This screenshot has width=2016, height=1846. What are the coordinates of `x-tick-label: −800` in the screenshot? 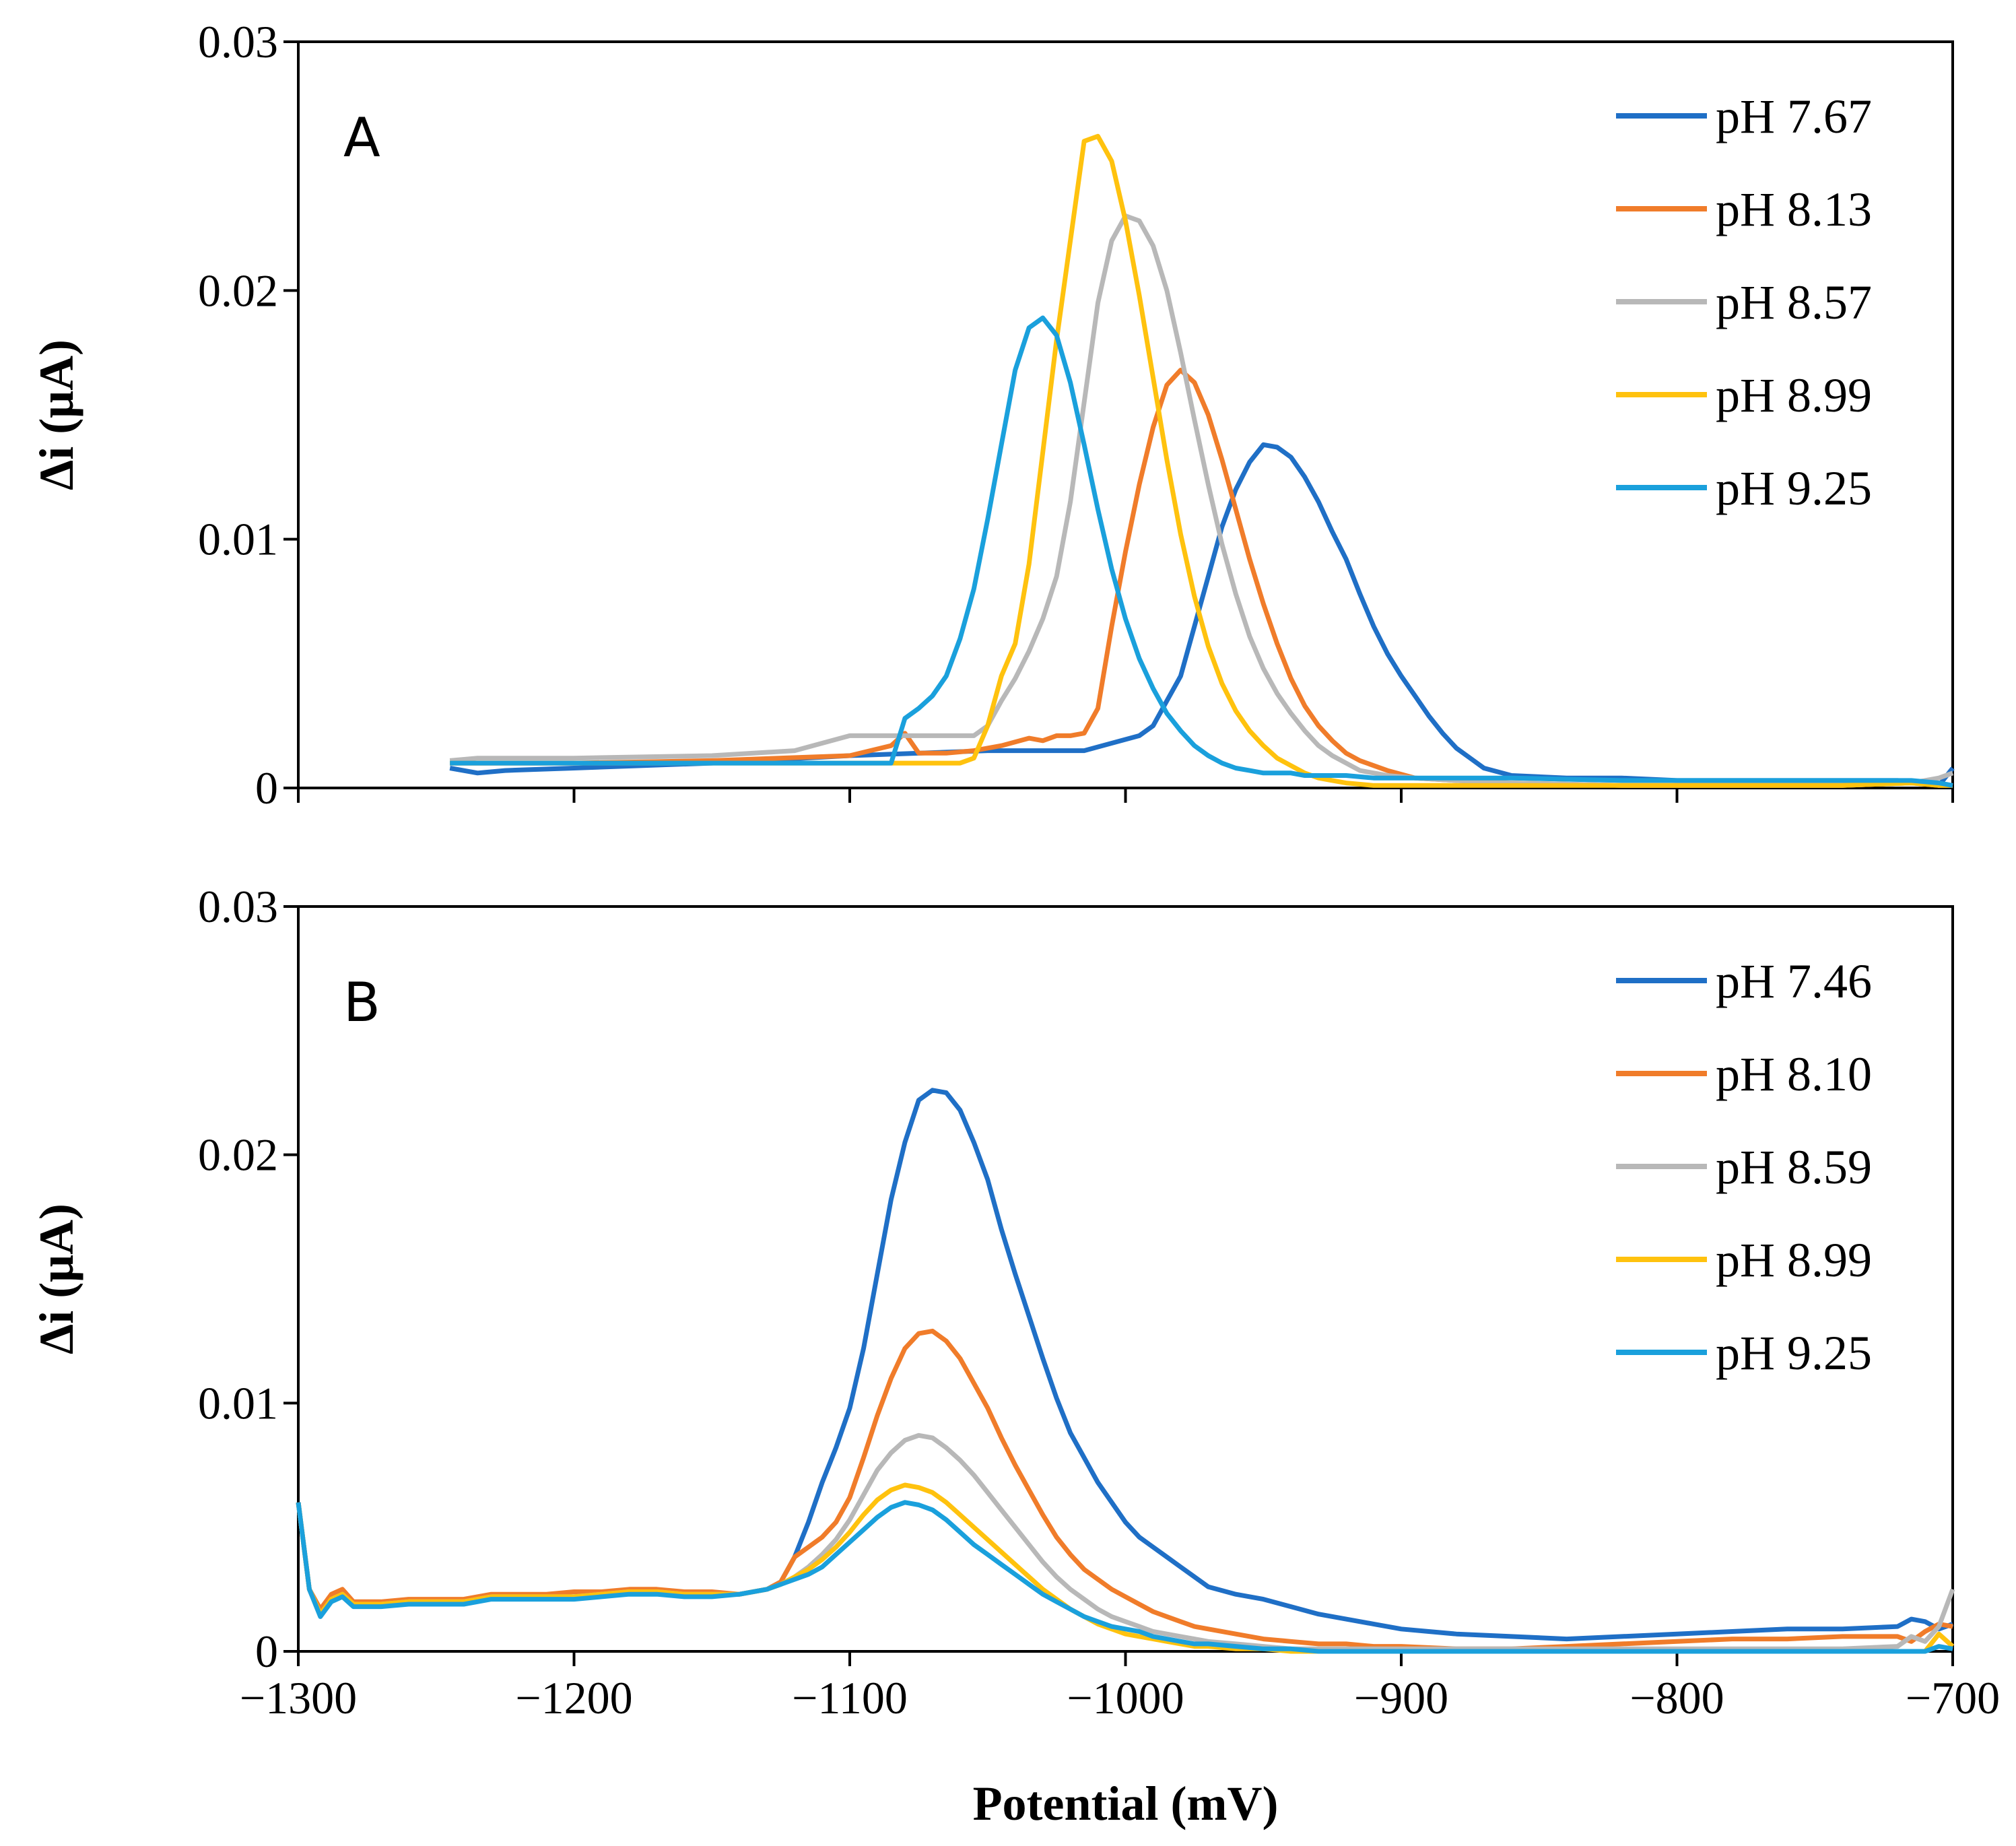 It's located at (1677, 1697).